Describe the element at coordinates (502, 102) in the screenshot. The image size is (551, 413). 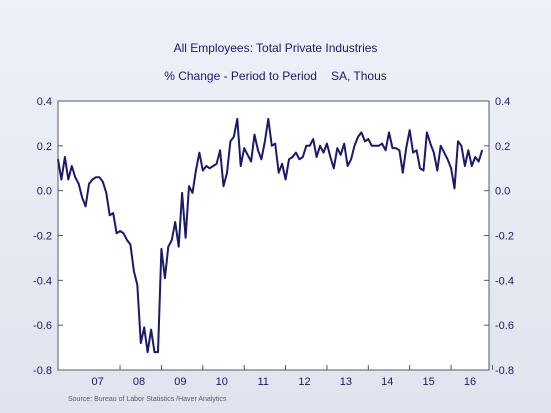
I see `y-tick-label-right: 0.4` at that location.